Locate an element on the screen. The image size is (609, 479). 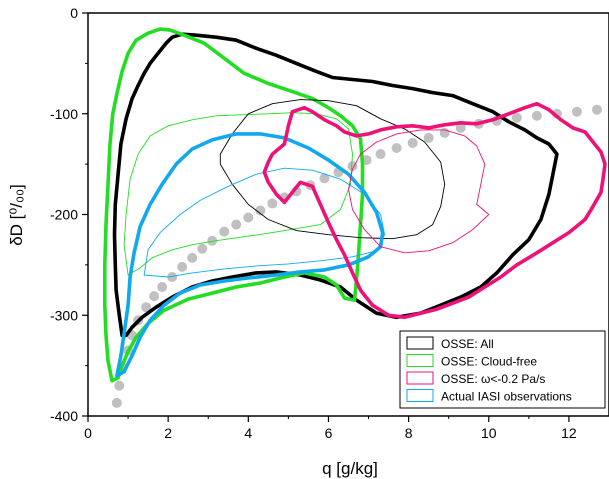
legend-label: Actual IASI observations is located at coordinates (506, 397).